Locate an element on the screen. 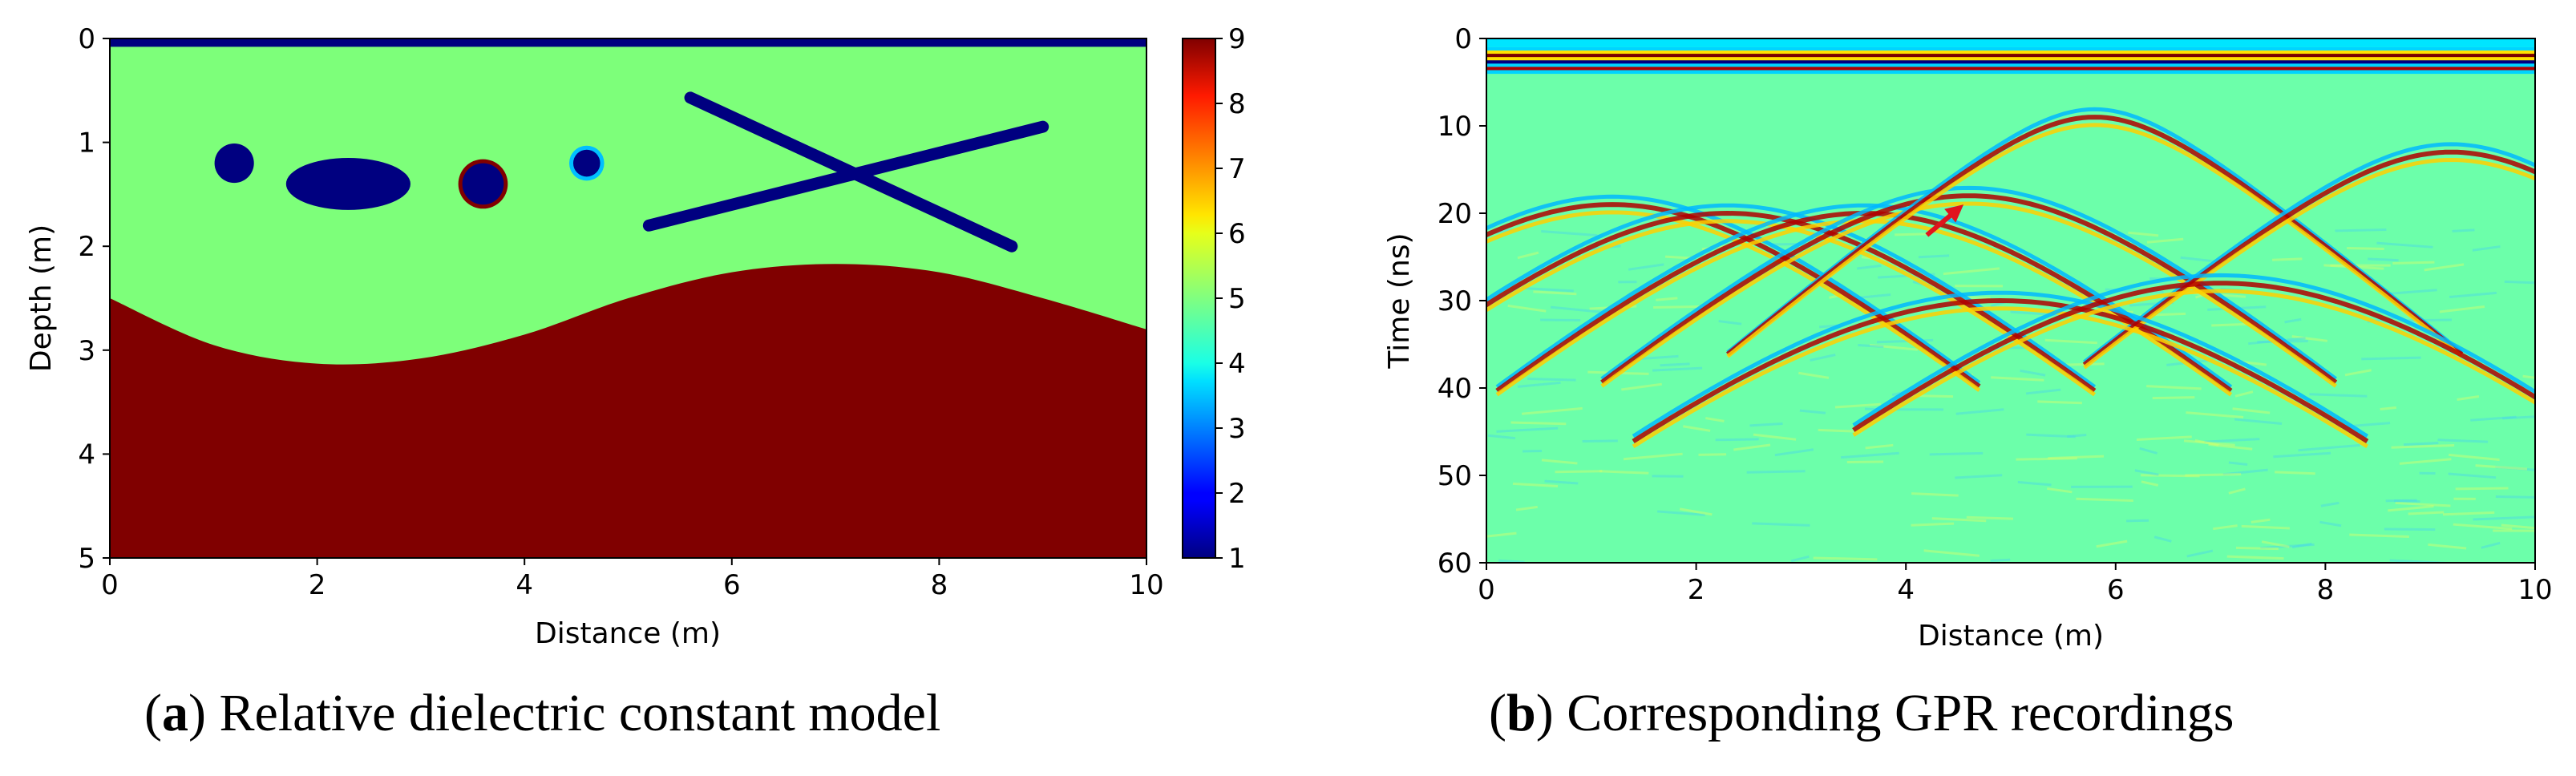 This screenshot has width=2576, height=776. y-tick-label-b: 40 is located at coordinates (1455, 389).